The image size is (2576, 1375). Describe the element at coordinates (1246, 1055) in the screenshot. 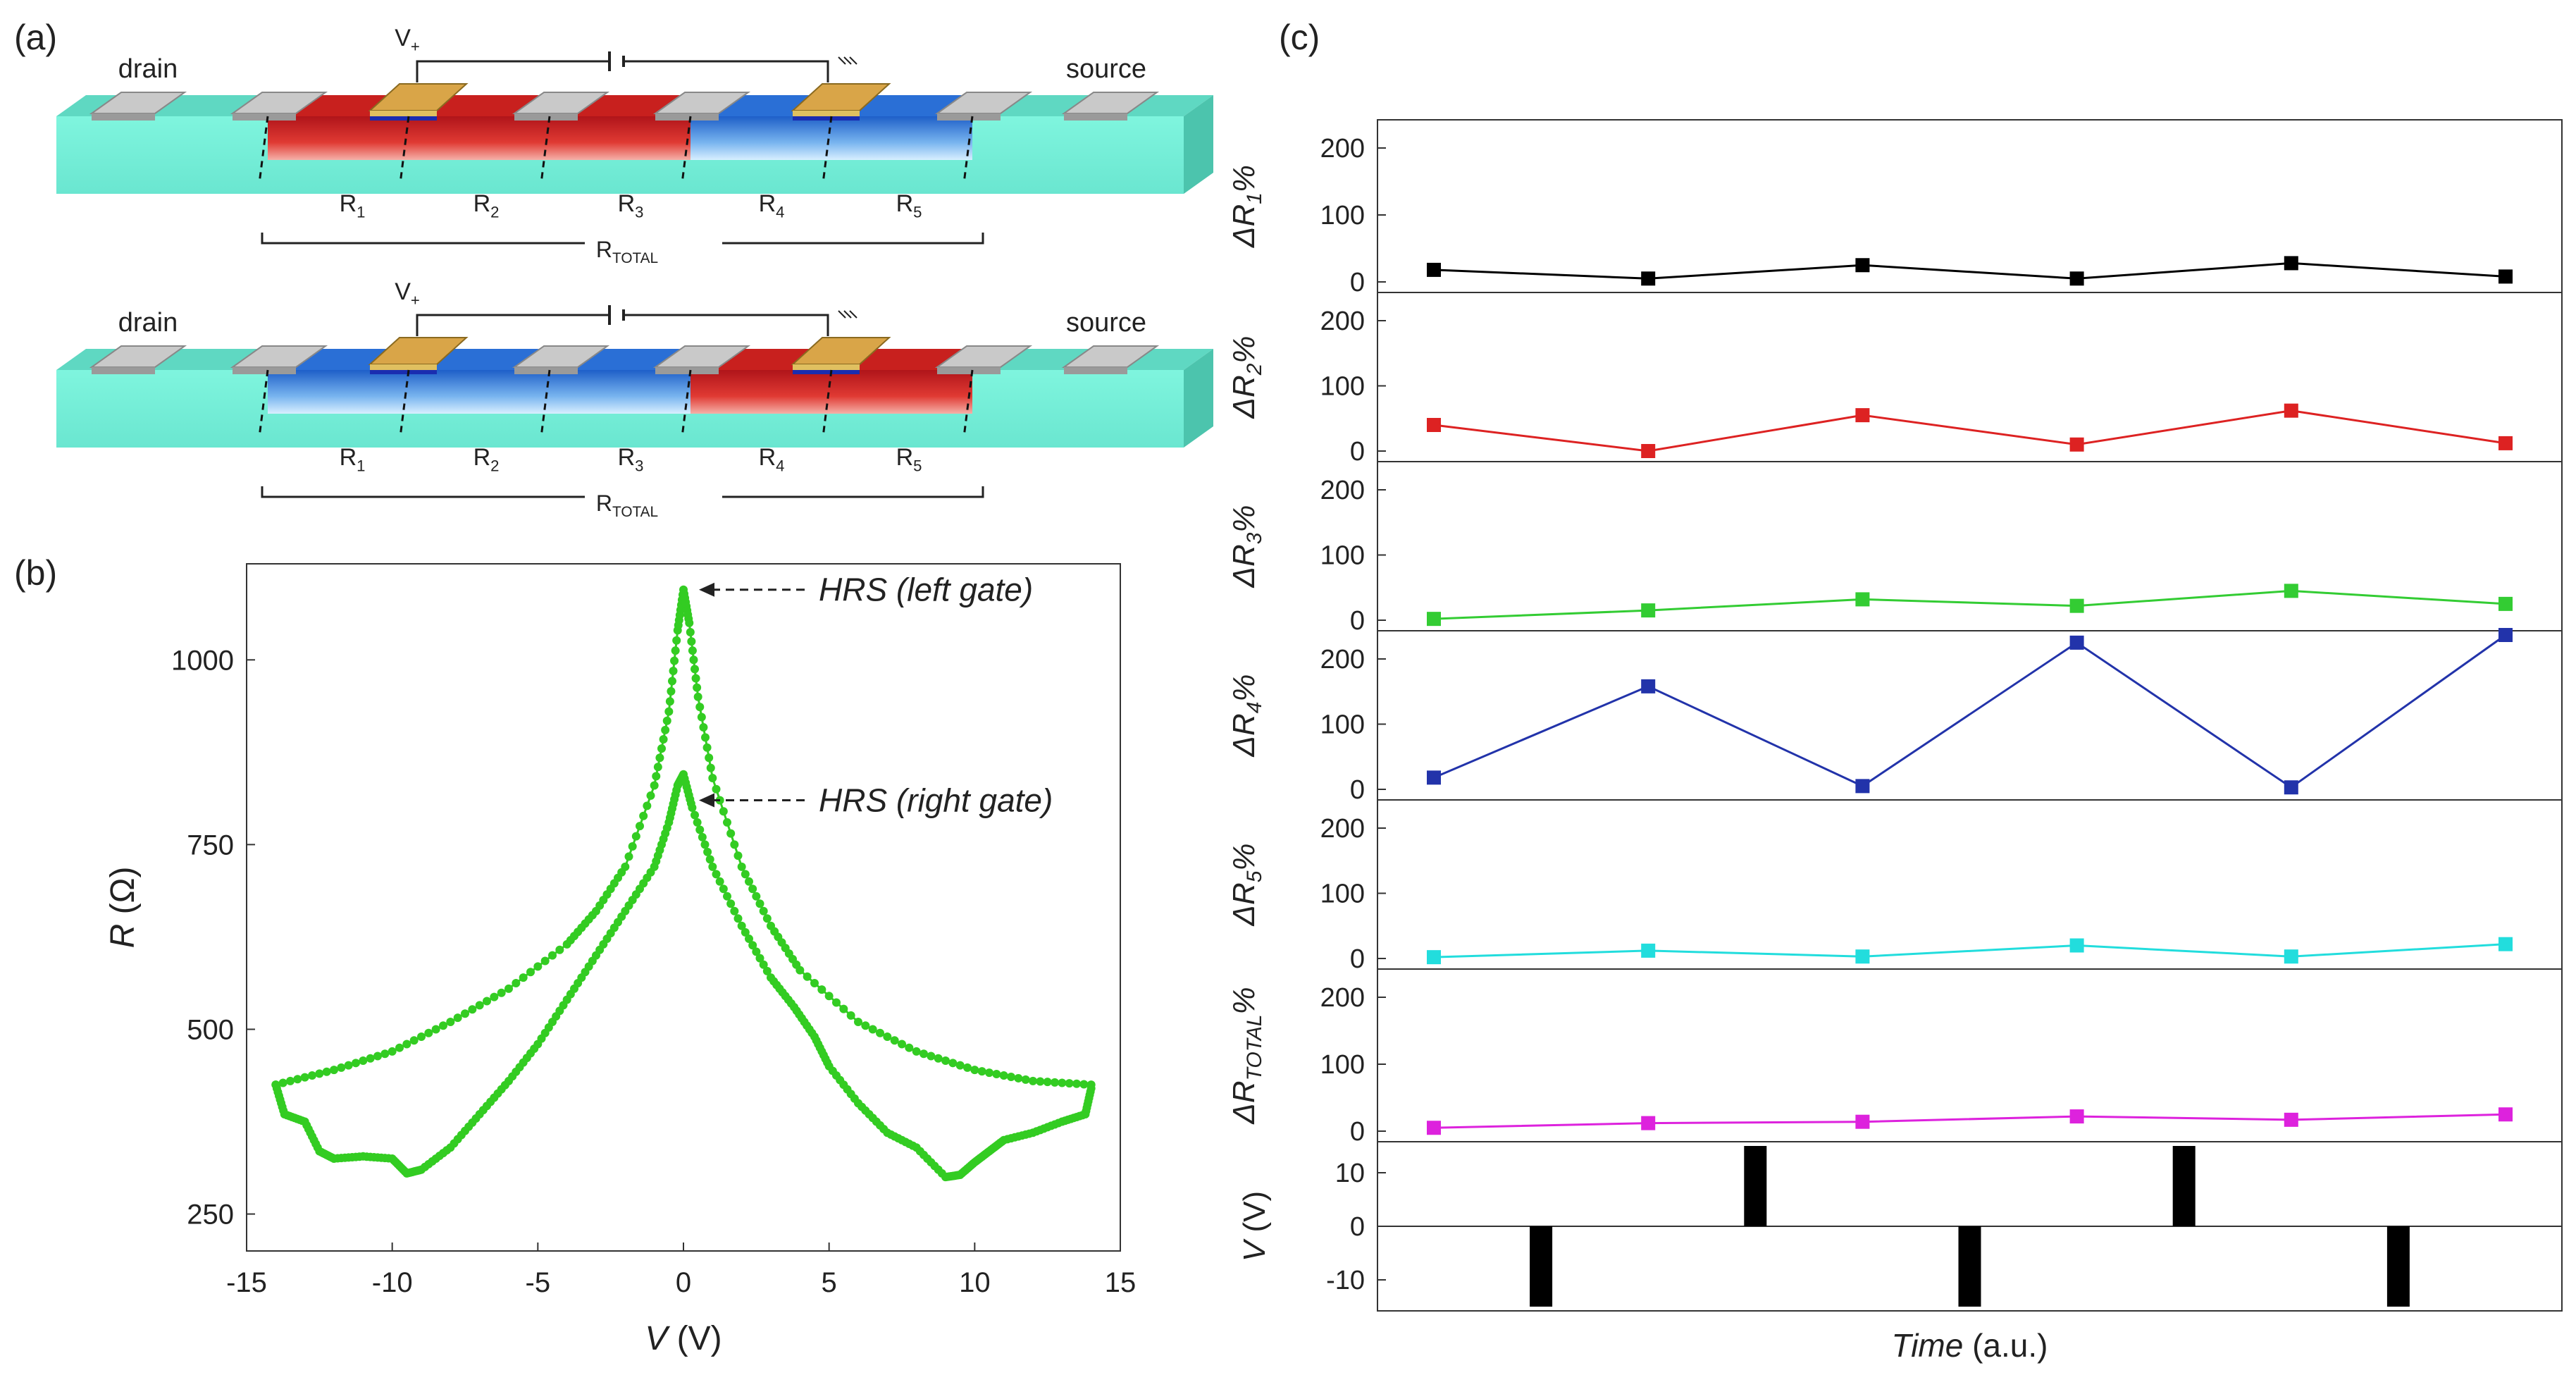

I see `y-axis-label-c-6: ΔRTOTAL%` at that location.